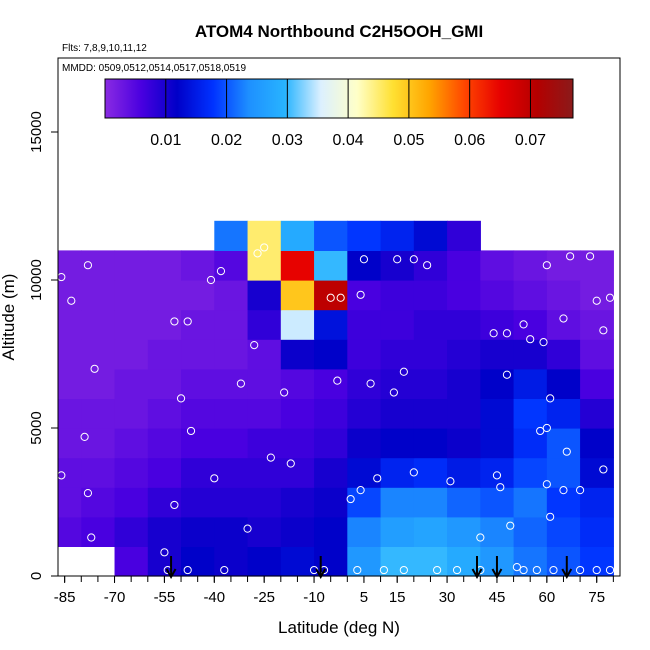 The height and width of the screenshot is (650, 650). What do you see at coordinates (314, 597) in the screenshot?
I see `x-tick-label: -10` at bounding box center [314, 597].